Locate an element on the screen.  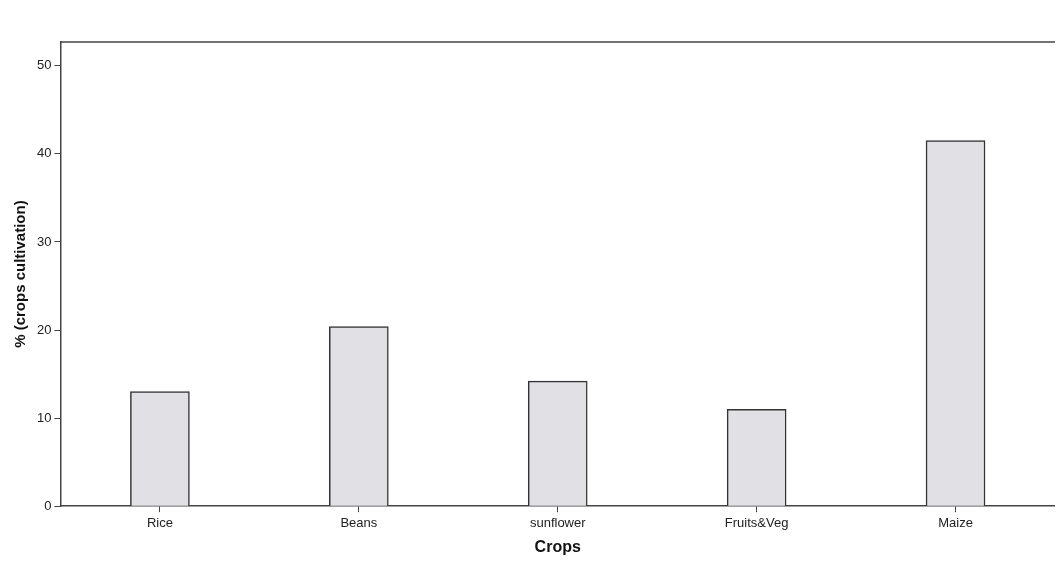
x-tick-label: Fruits&Veg is located at coordinates (756, 522).